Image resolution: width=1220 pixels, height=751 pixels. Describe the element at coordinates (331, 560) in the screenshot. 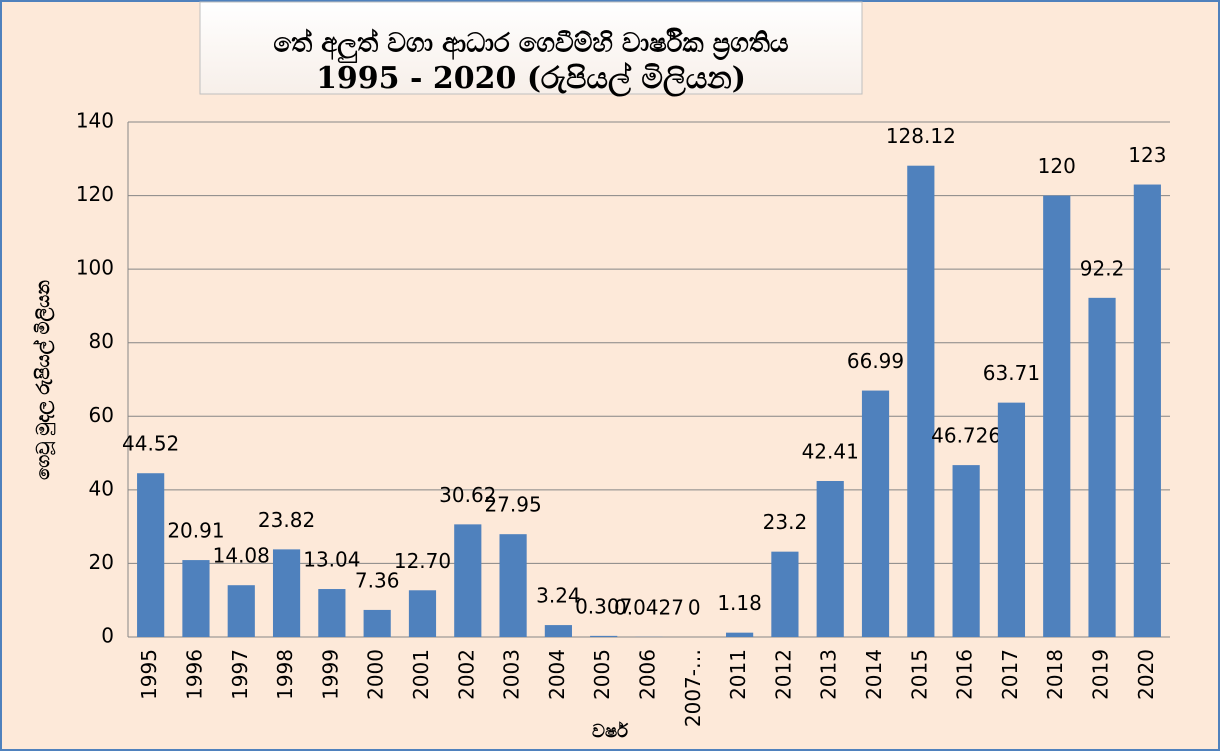

I see `data-label: 13.04` at that location.